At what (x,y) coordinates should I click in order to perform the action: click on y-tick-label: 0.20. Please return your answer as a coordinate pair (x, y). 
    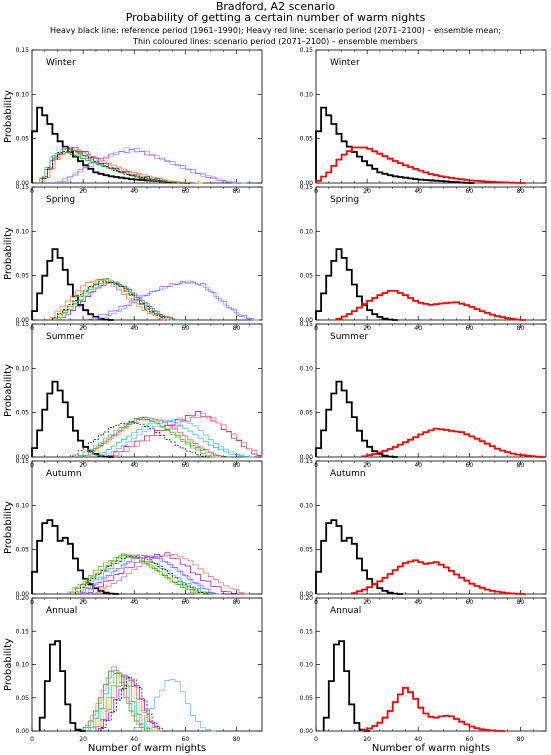
    Looking at the image, I should click on (23, 598).